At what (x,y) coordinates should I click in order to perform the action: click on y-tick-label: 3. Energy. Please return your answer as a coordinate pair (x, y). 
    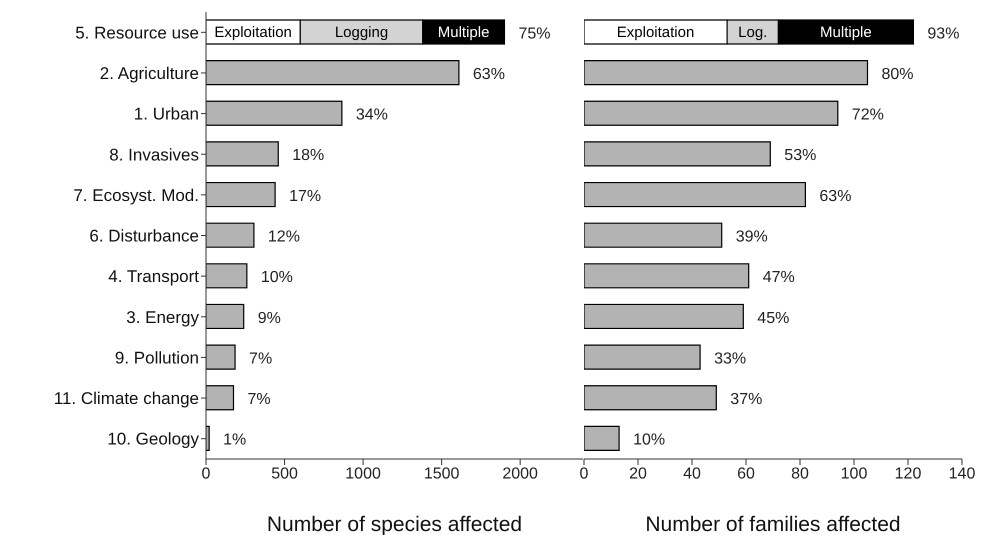
    Looking at the image, I should click on (163, 317).